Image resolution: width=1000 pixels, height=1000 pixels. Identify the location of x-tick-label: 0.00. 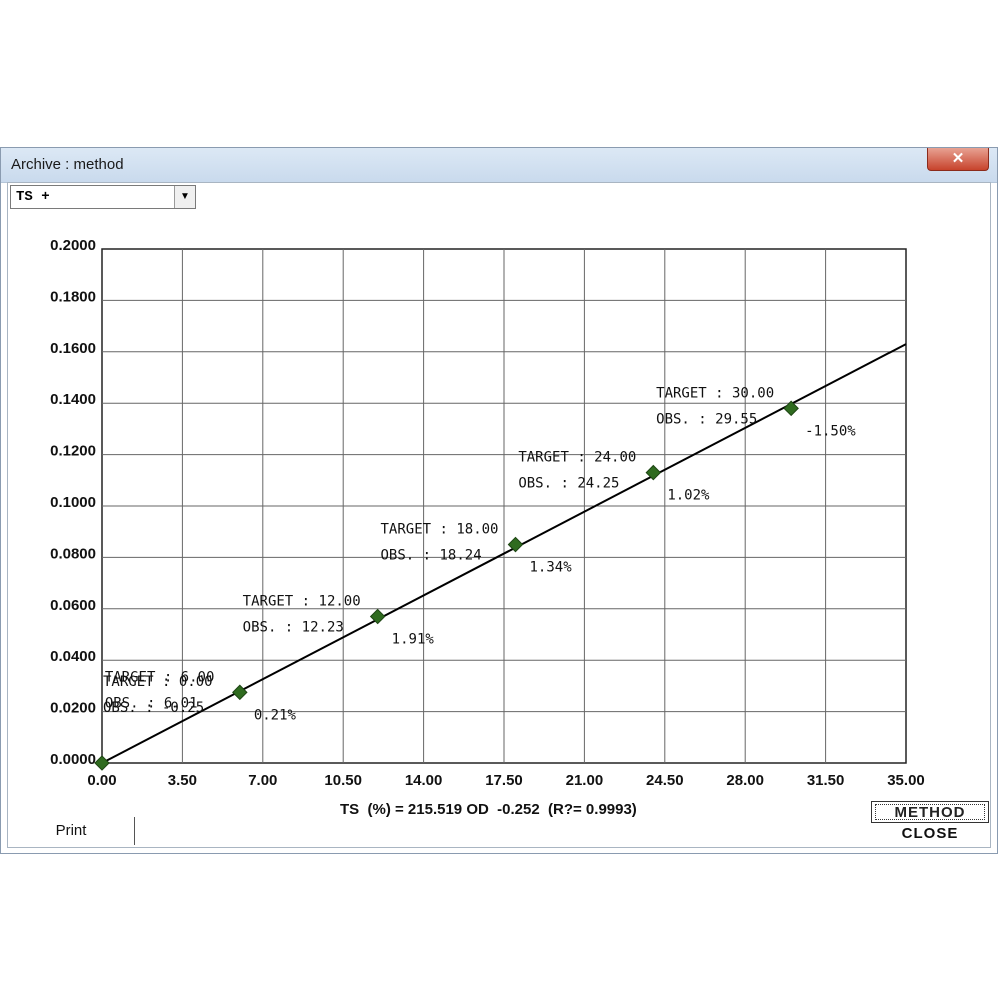
(101, 780).